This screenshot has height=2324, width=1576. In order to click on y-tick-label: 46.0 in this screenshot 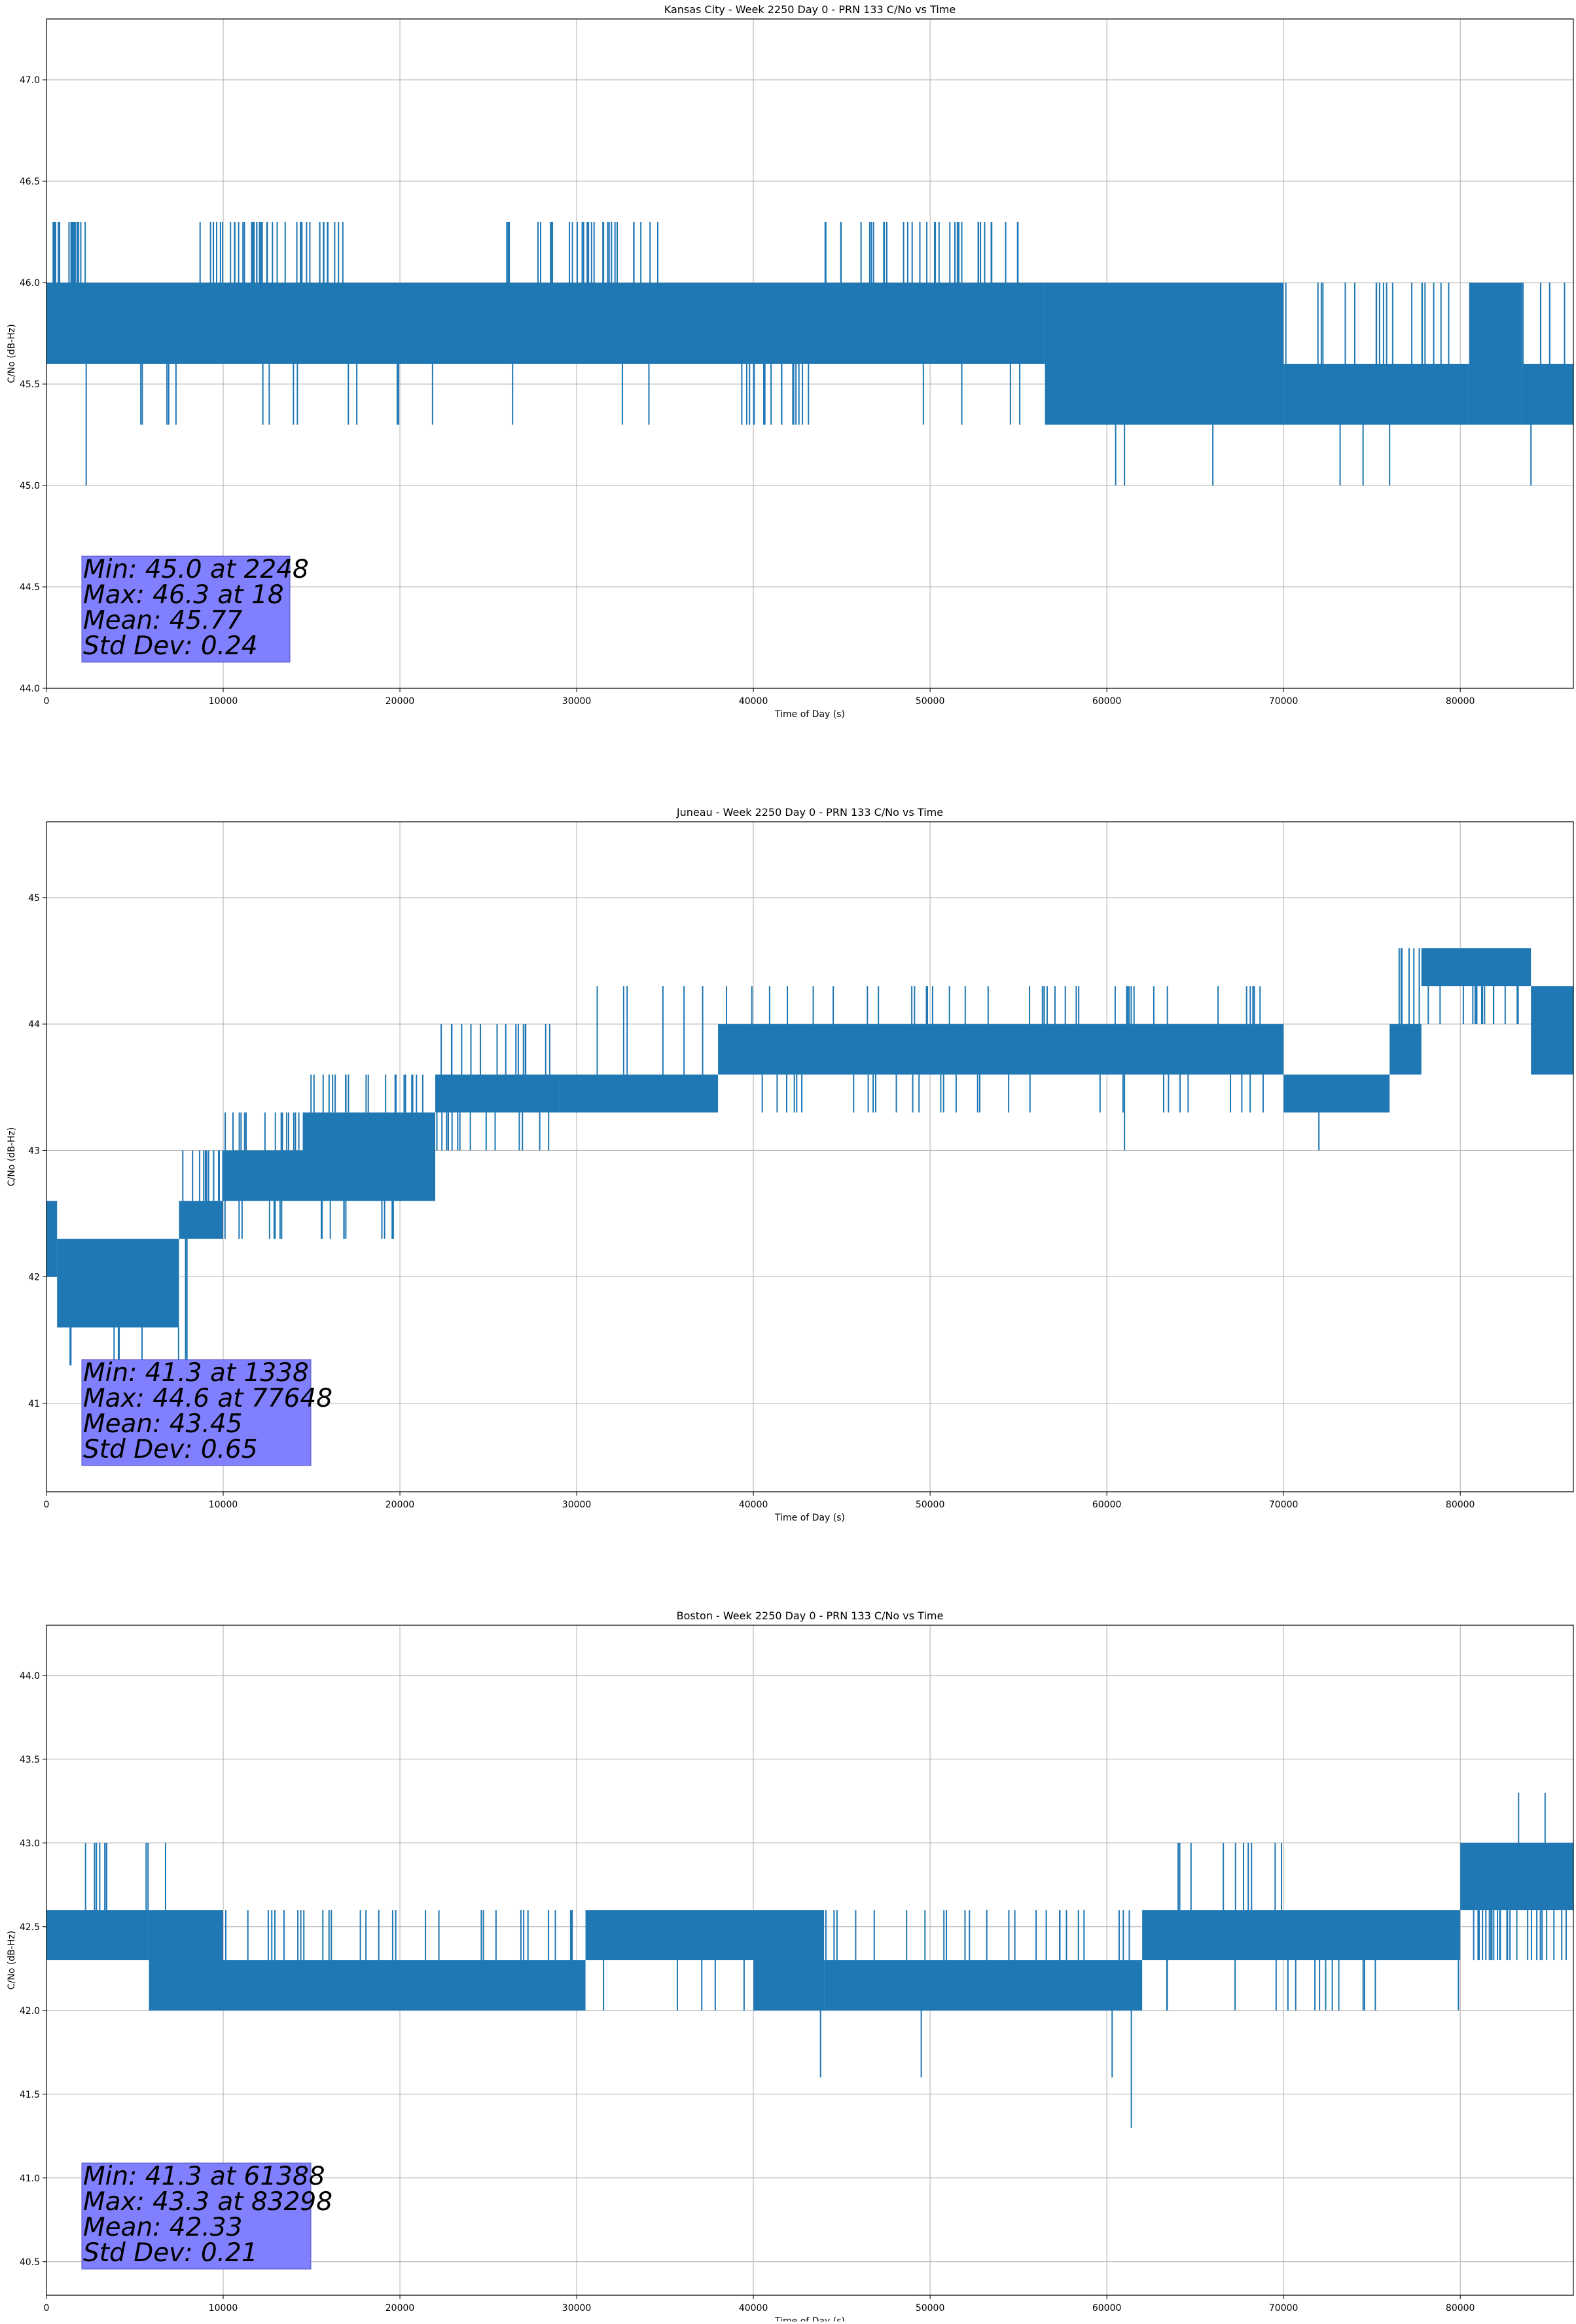, I will do `click(30, 284)`.